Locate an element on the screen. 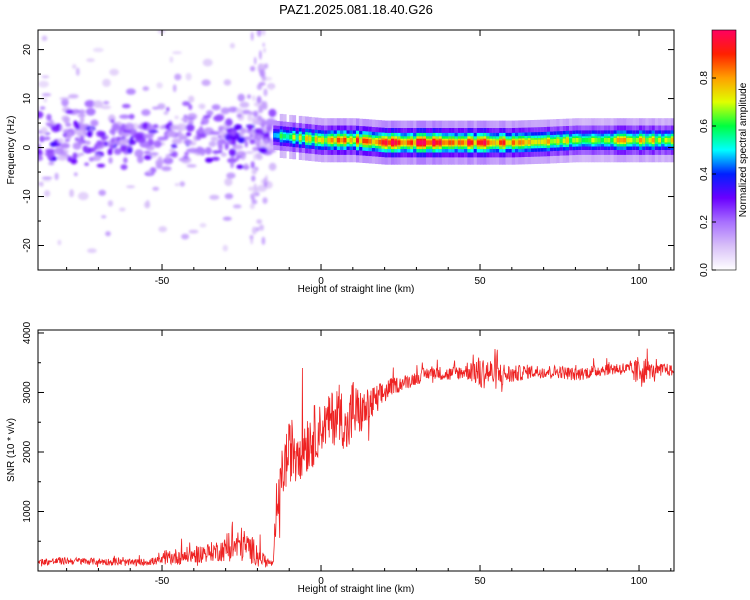  snr-y-tick-label: 2000 is located at coordinates (27, 451).